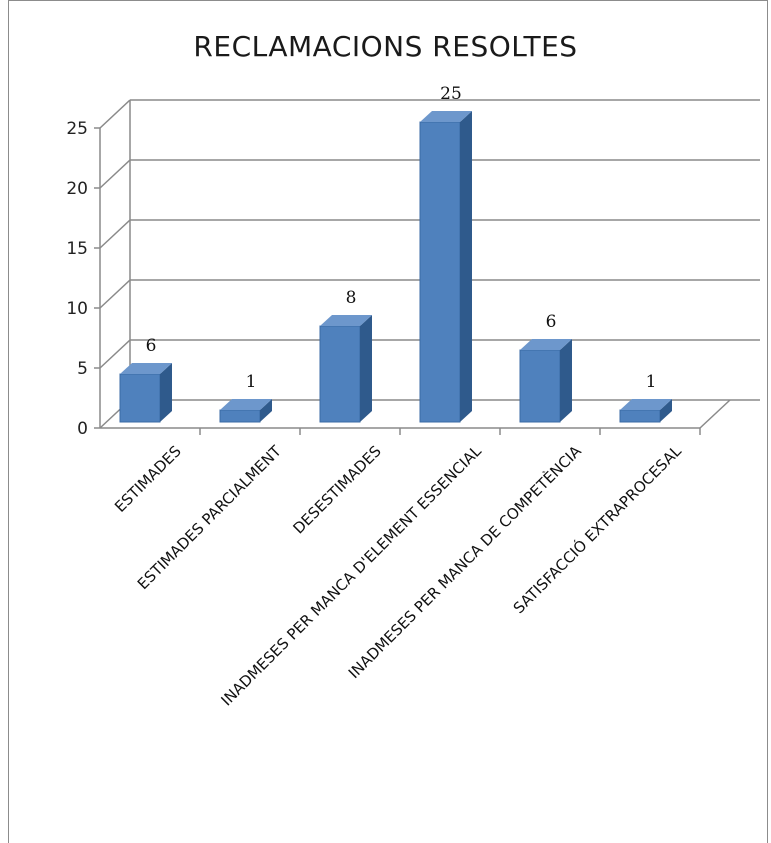 The width and height of the screenshot is (771, 843). Describe the element at coordinates (351, 298) in the screenshot. I see `data-label: 8` at that location.